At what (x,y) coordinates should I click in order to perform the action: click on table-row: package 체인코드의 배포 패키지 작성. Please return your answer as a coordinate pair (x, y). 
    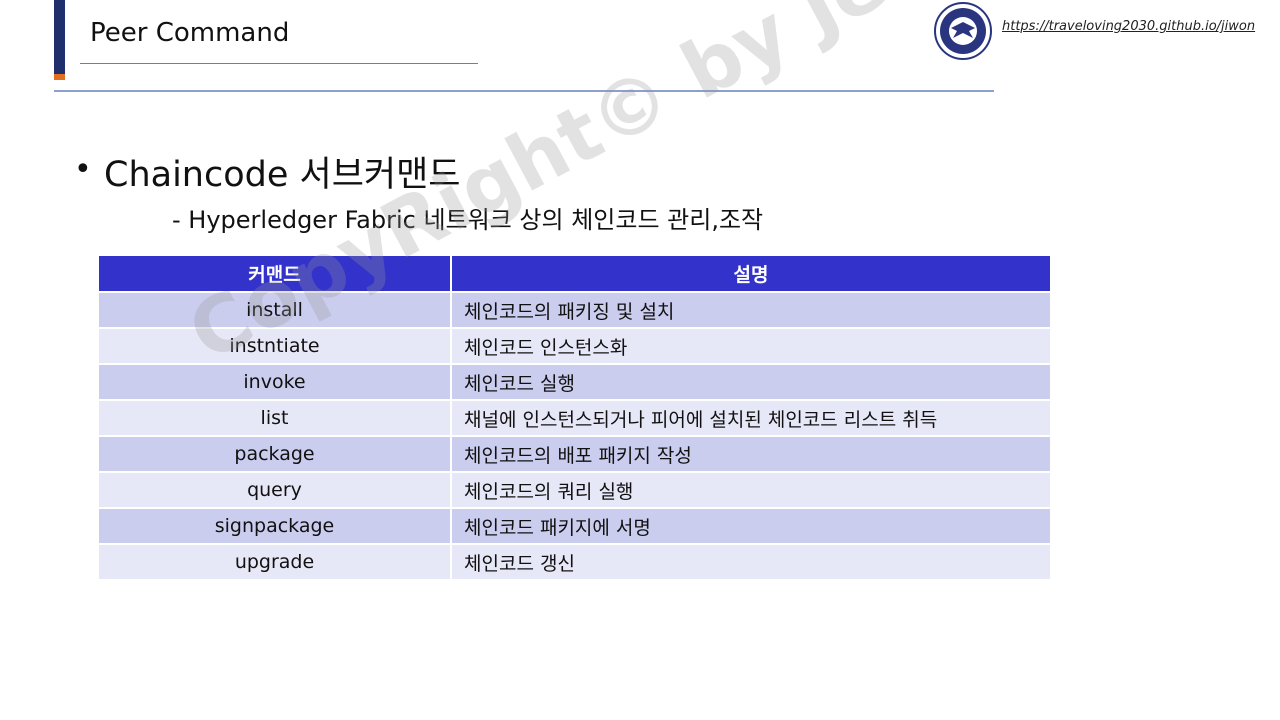
    Looking at the image, I should click on (574, 454).